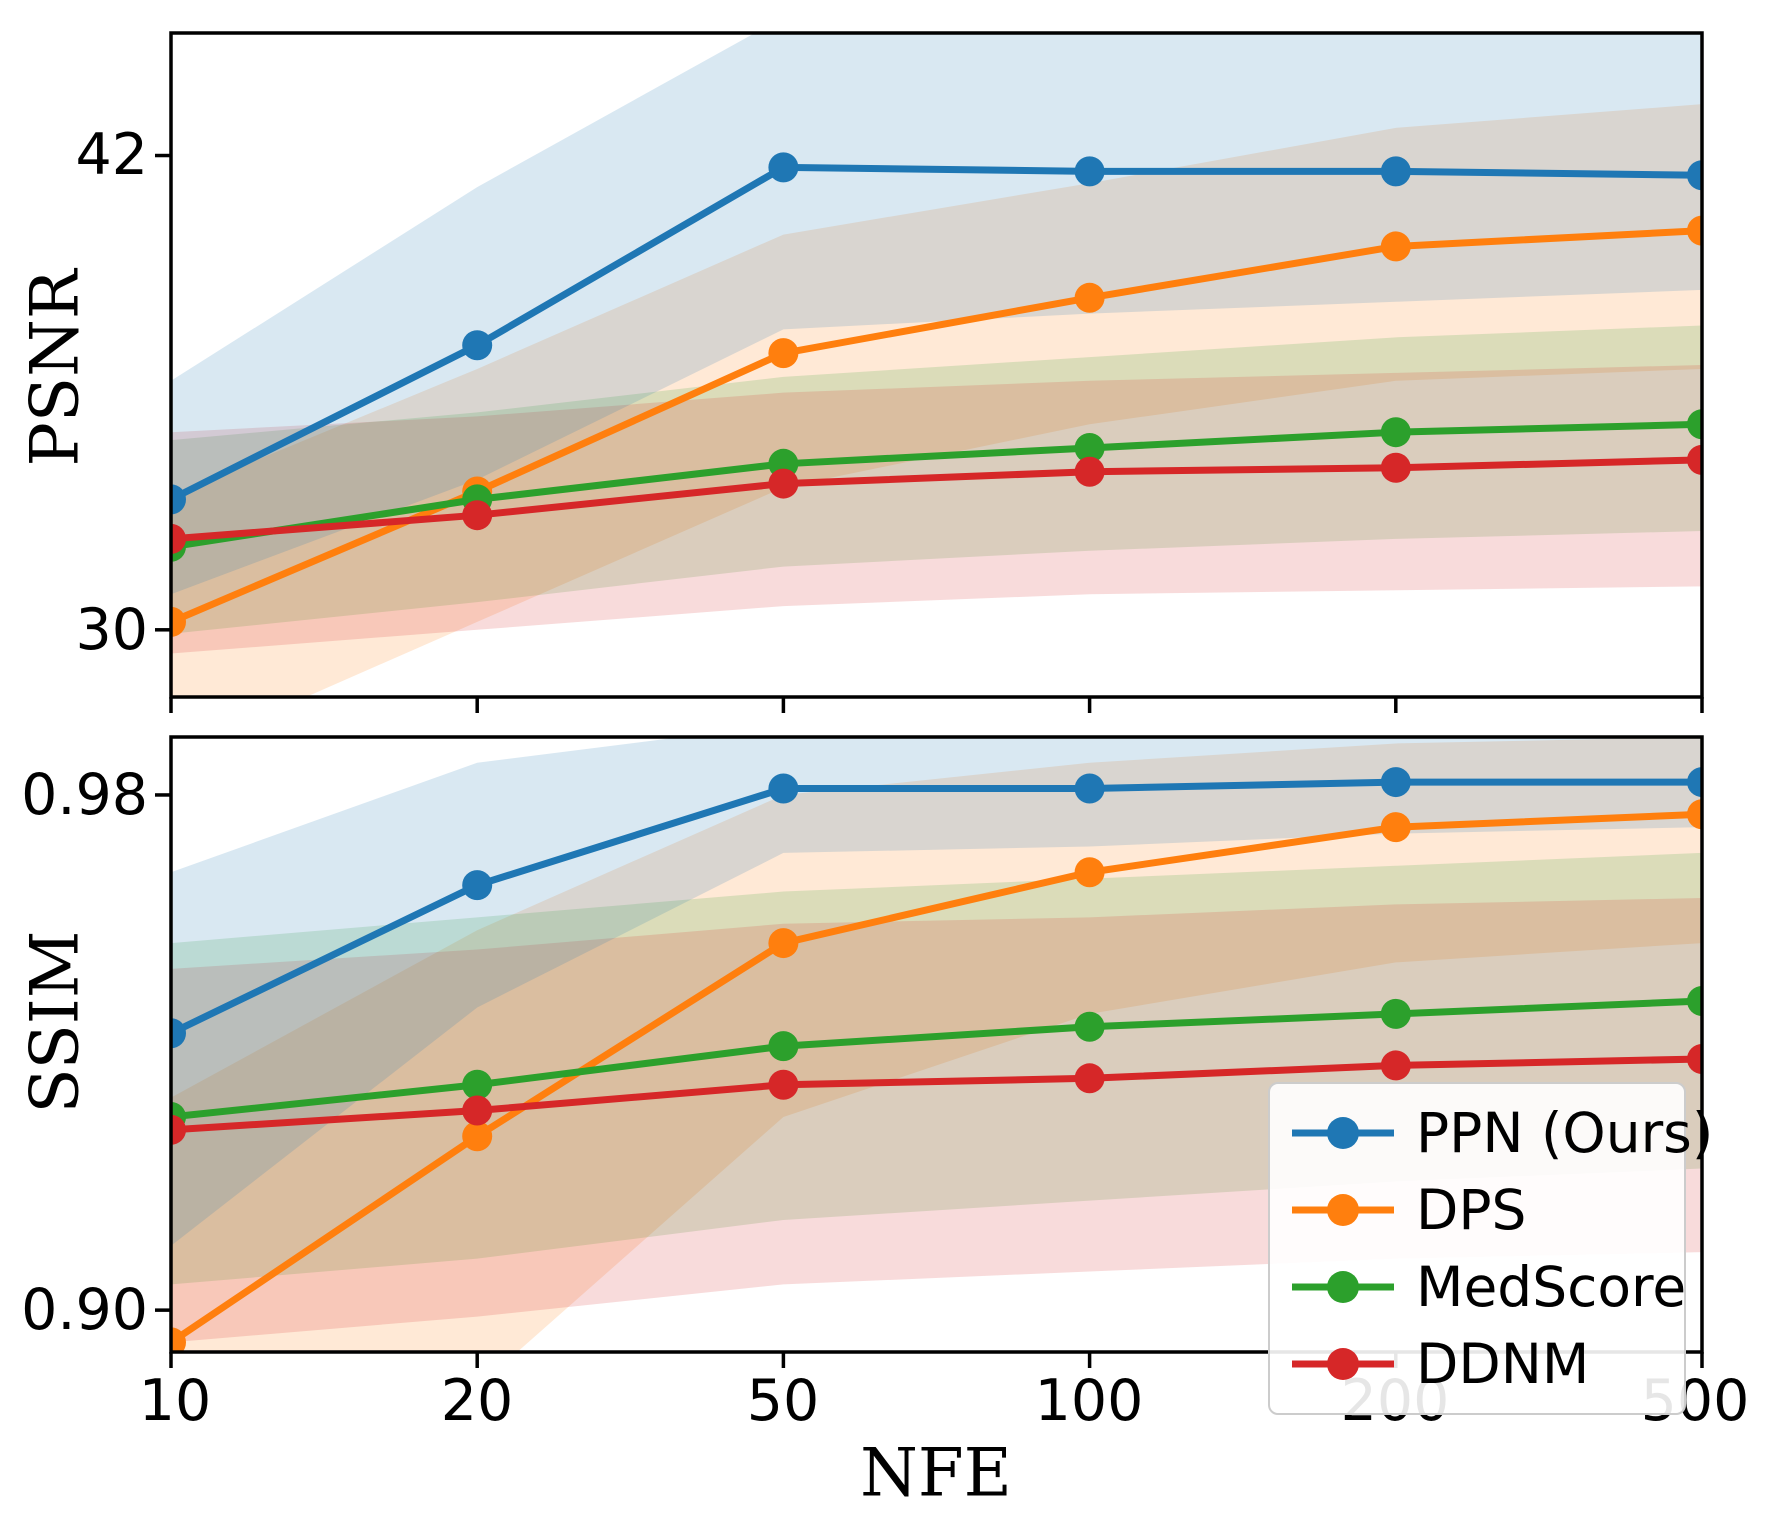 The height and width of the screenshot is (1521, 1778). Describe the element at coordinates (175, 1401) in the screenshot. I see `xtick-10: 10` at that location.